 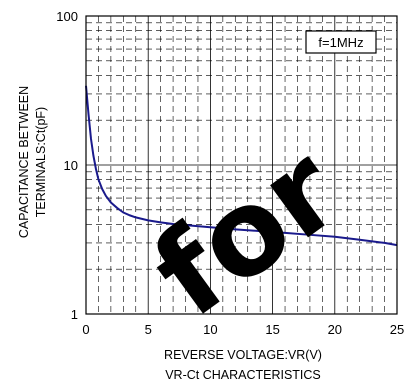 I want to click on y-tick-label: 100, so click(x=67, y=16).